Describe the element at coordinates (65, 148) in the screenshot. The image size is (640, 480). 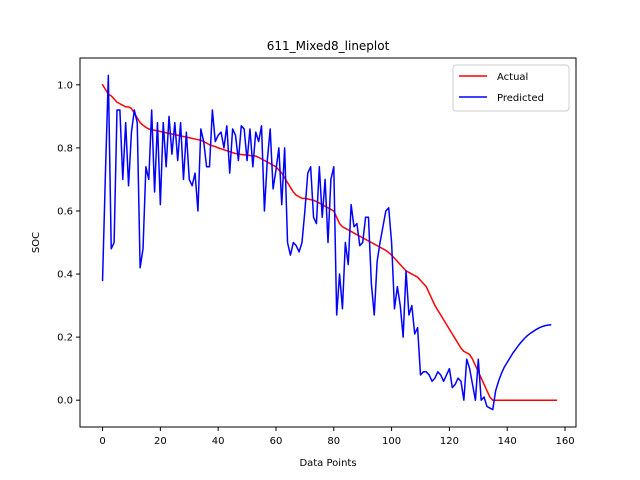
I see `y-tick-label: 0.8` at that location.